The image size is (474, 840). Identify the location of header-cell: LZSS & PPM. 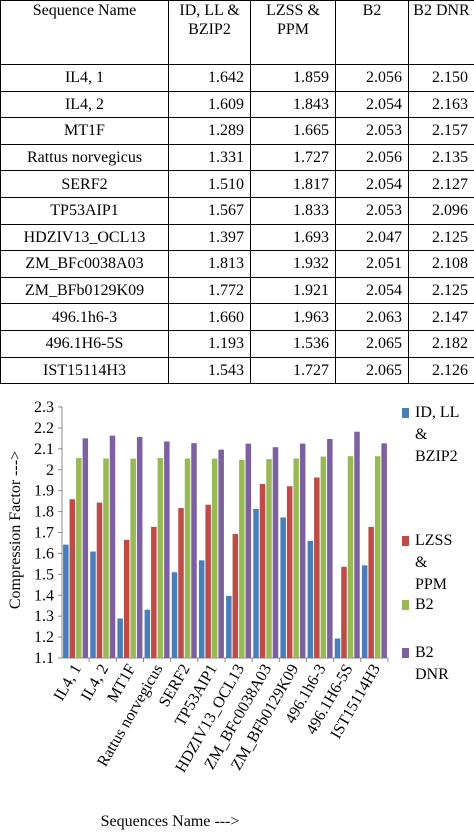
(293, 33).